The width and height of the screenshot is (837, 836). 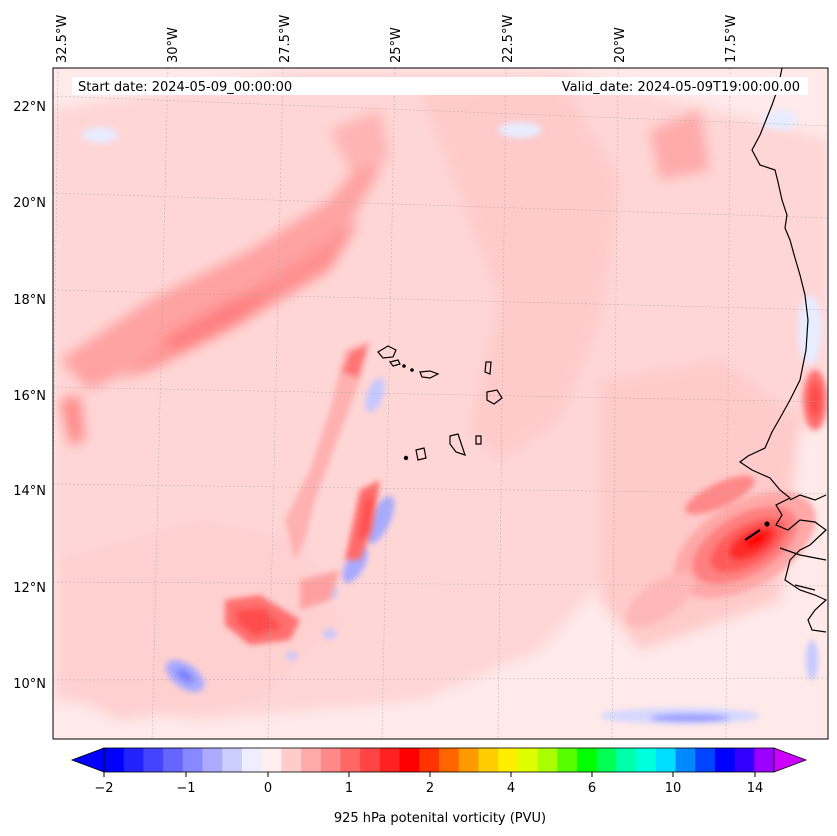 What do you see at coordinates (396, 45) in the screenshot?
I see `lon-label-25w: 25°W` at bounding box center [396, 45].